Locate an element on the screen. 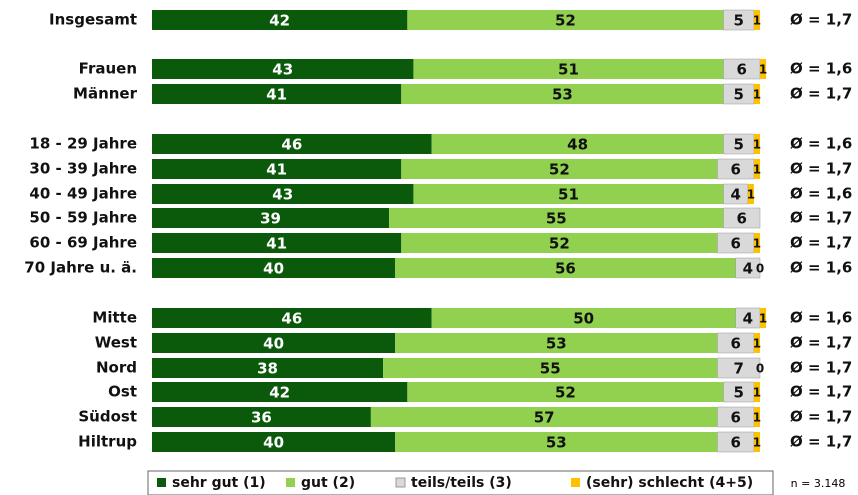  value-label: 53 is located at coordinates (556, 344).